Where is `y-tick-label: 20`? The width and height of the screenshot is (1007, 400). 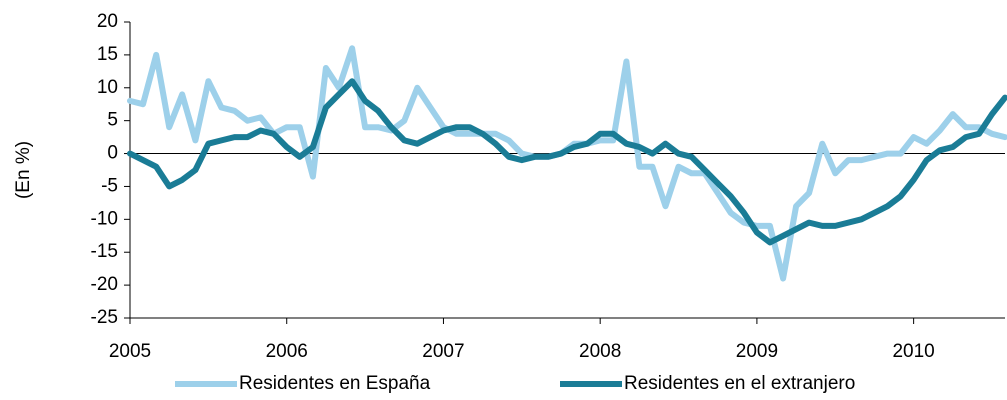
y-tick-label: 20 is located at coordinates (107, 21).